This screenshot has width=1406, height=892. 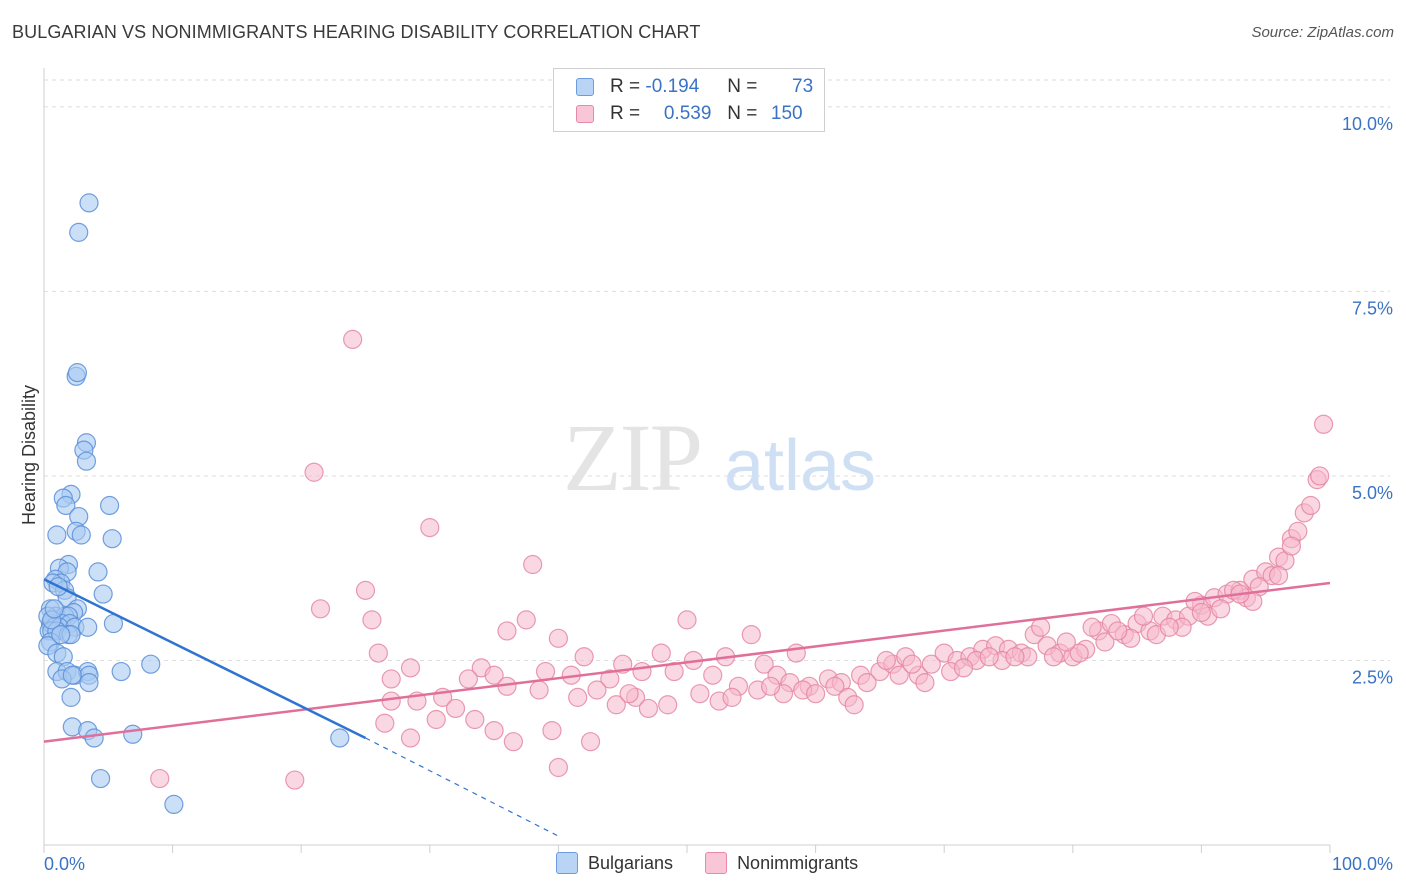 I want to click on source-credit: Source: ZipAtlas.com, so click(x=1322, y=32).